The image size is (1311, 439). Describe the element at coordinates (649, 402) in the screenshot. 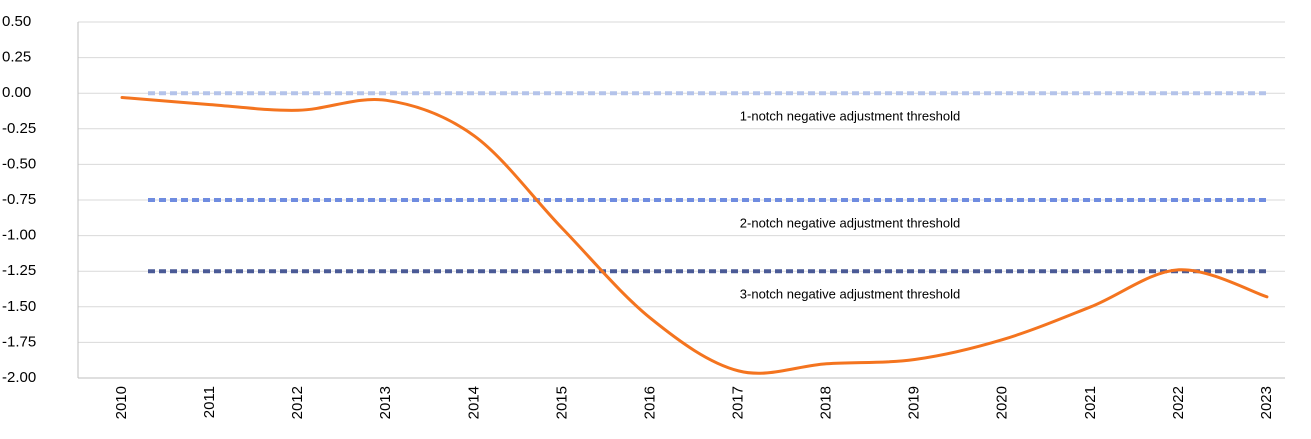

I see `x-tick-label: 2016` at that location.